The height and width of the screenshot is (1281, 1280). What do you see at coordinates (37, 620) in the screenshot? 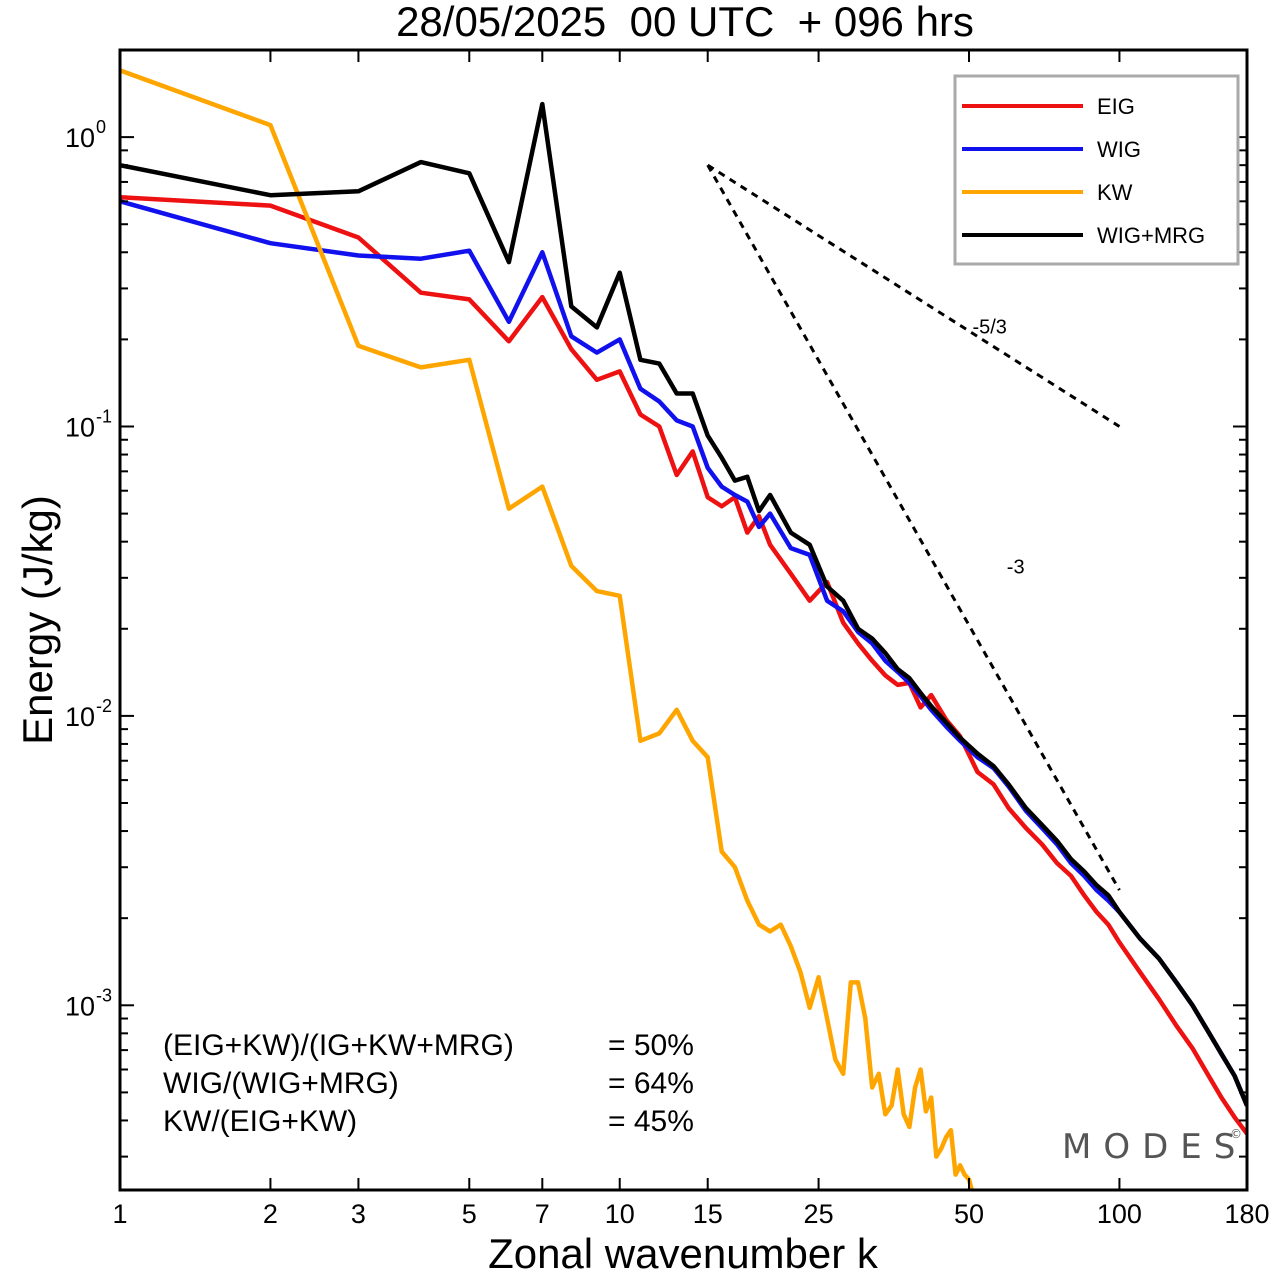
I see `y-axis-label: Energy (J/kg)` at bounding box center [37, 620].